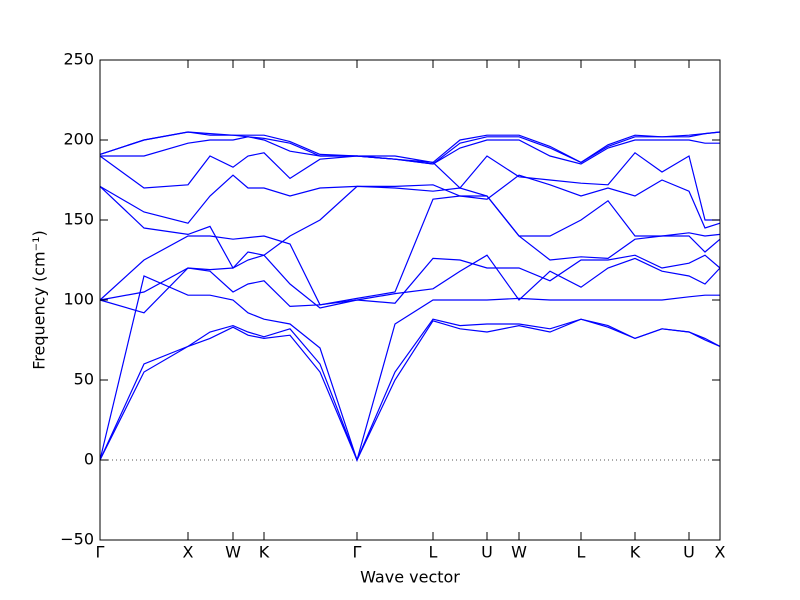 The image size is (800, 600). I want to click on x-axis-label: Wave vector, so click(410, 577).